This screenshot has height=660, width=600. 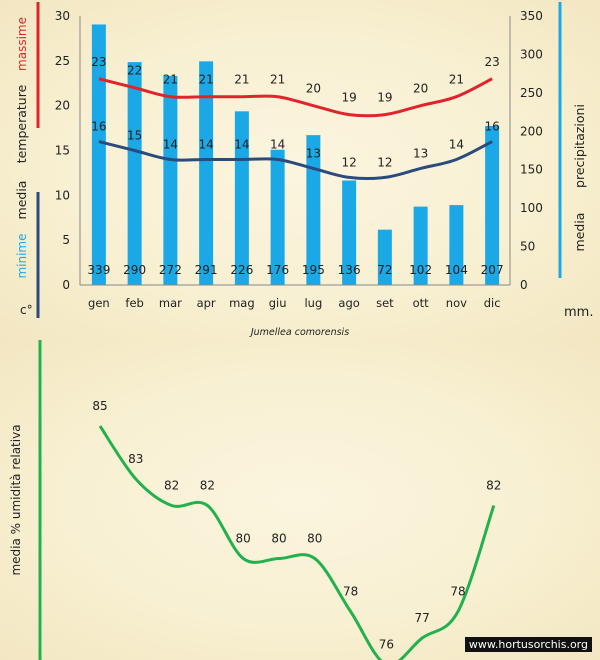 I want to click on precip-bar-apr, so click(x=206, y=173).